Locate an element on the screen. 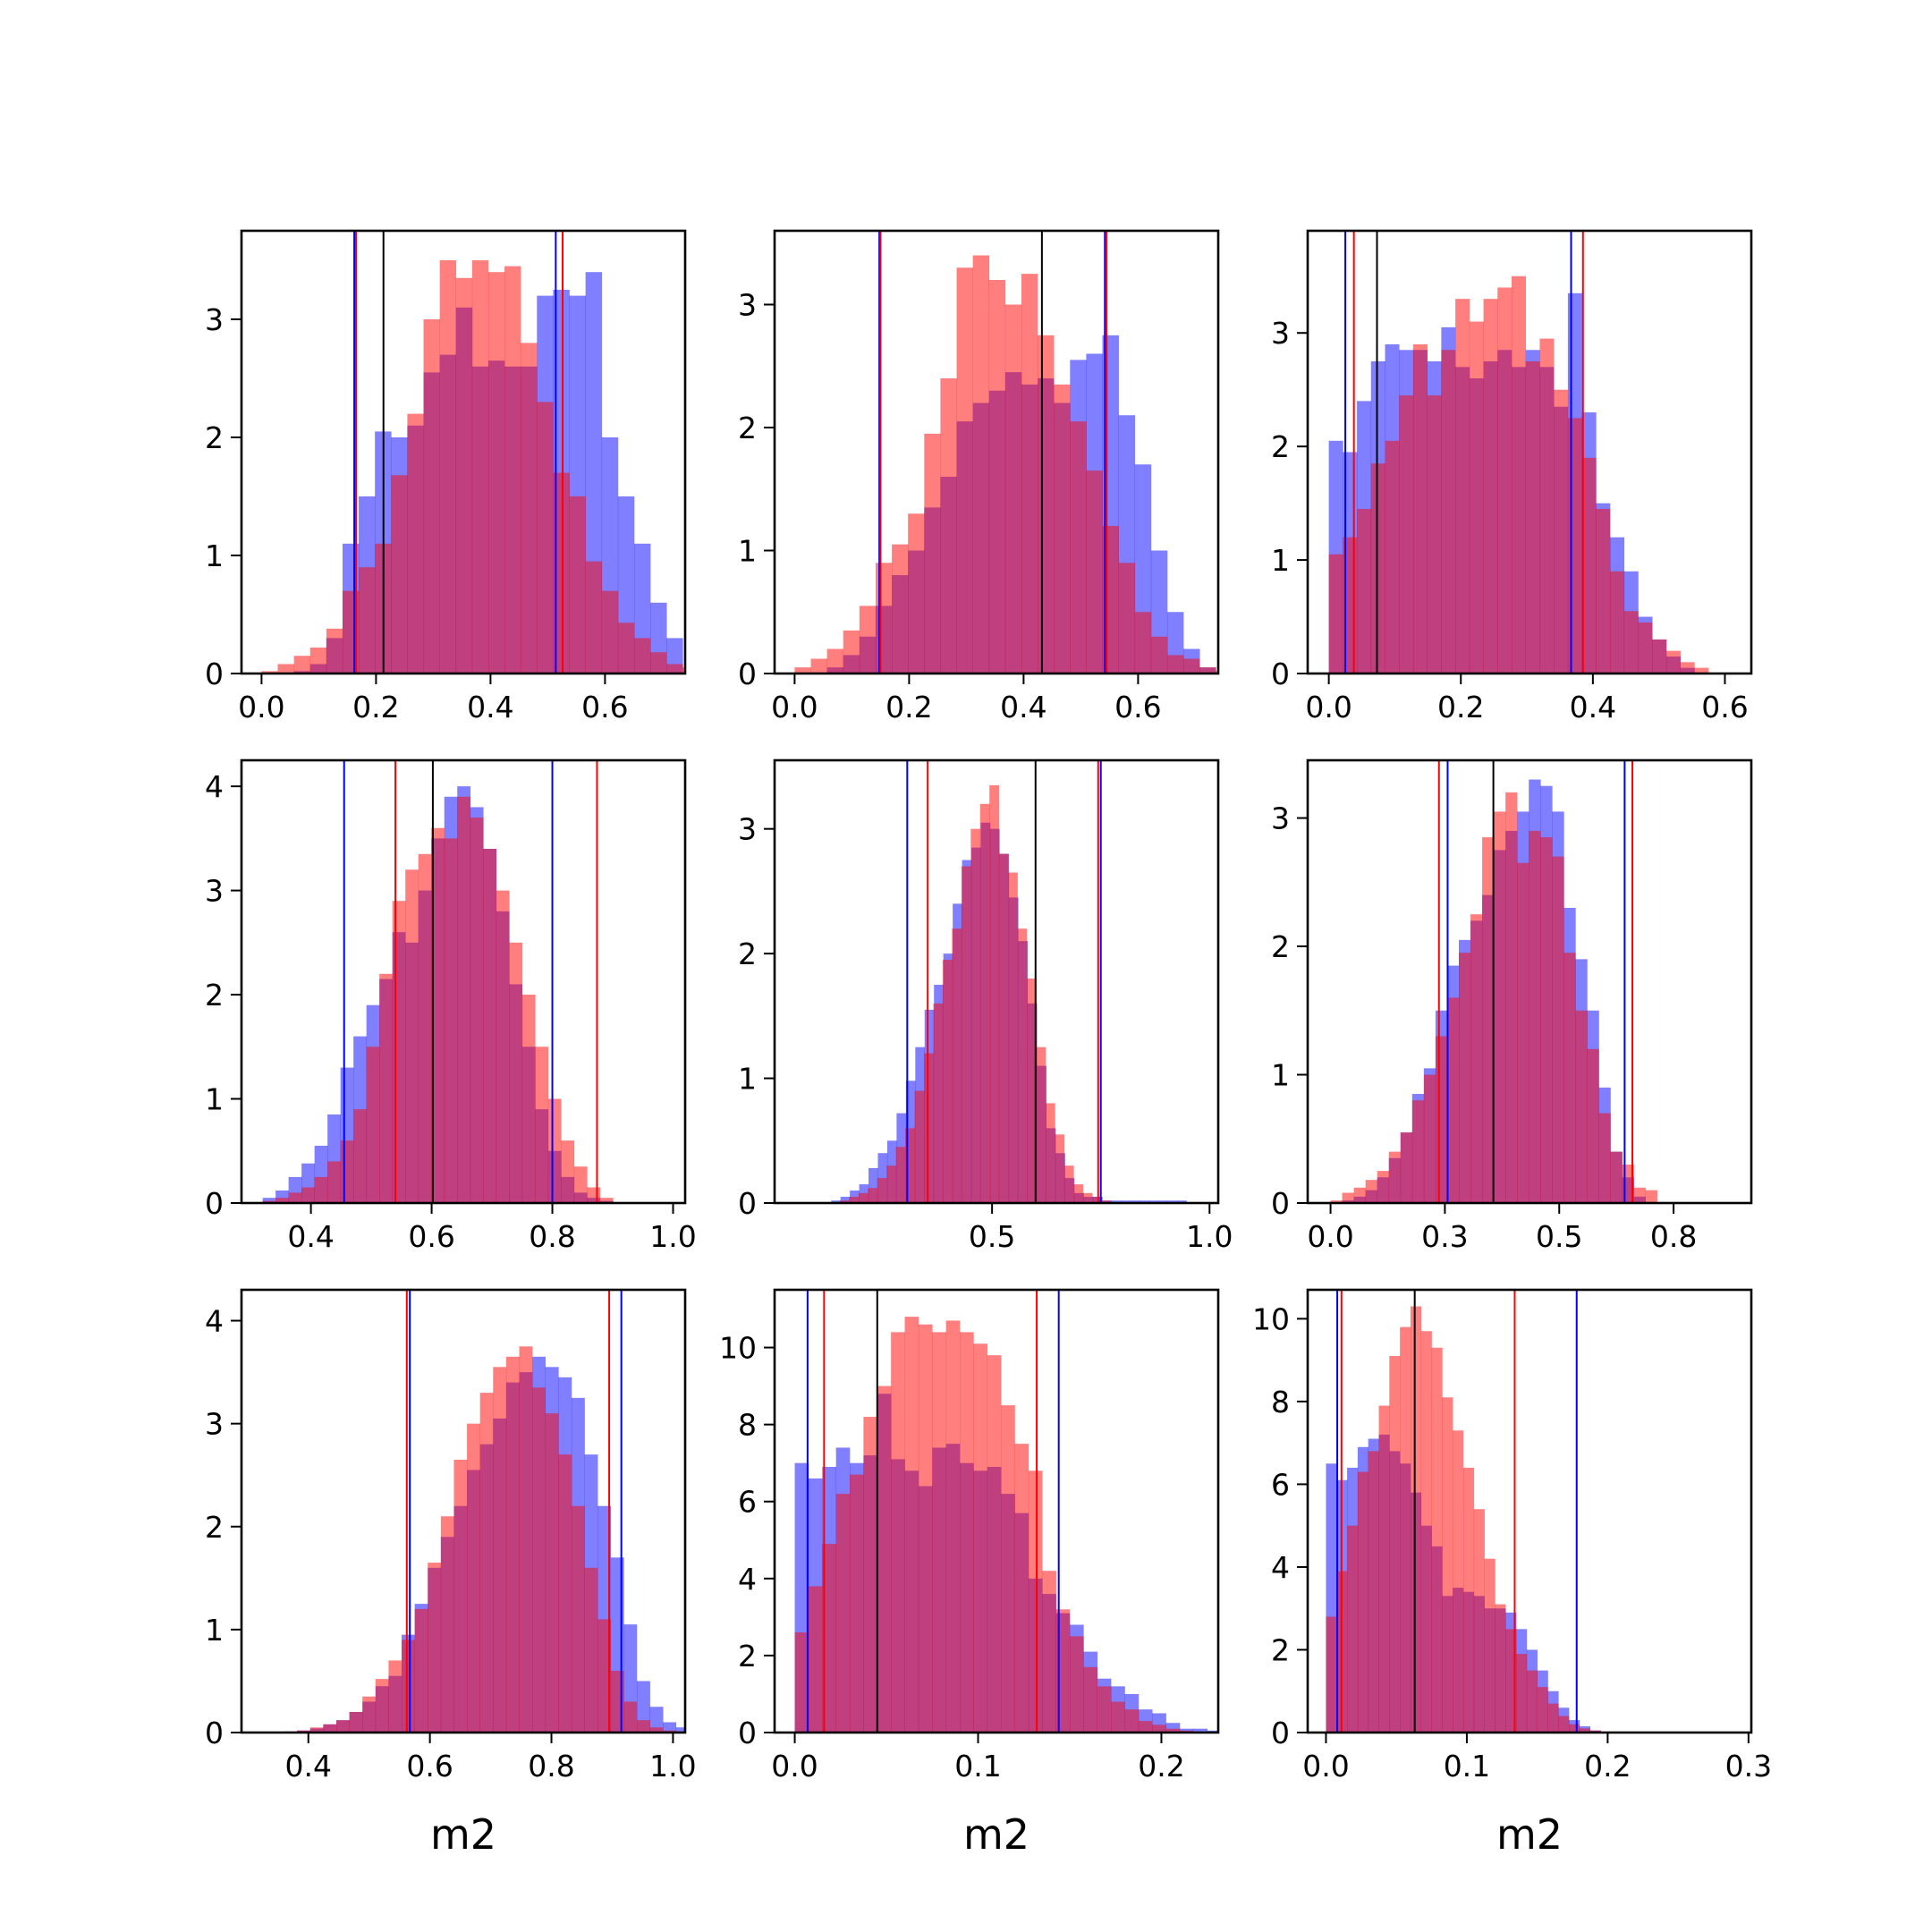 This screenshot has height=1932, width=1932. x-tick-label: 0.3 is located at coordinates (1748, 1766).